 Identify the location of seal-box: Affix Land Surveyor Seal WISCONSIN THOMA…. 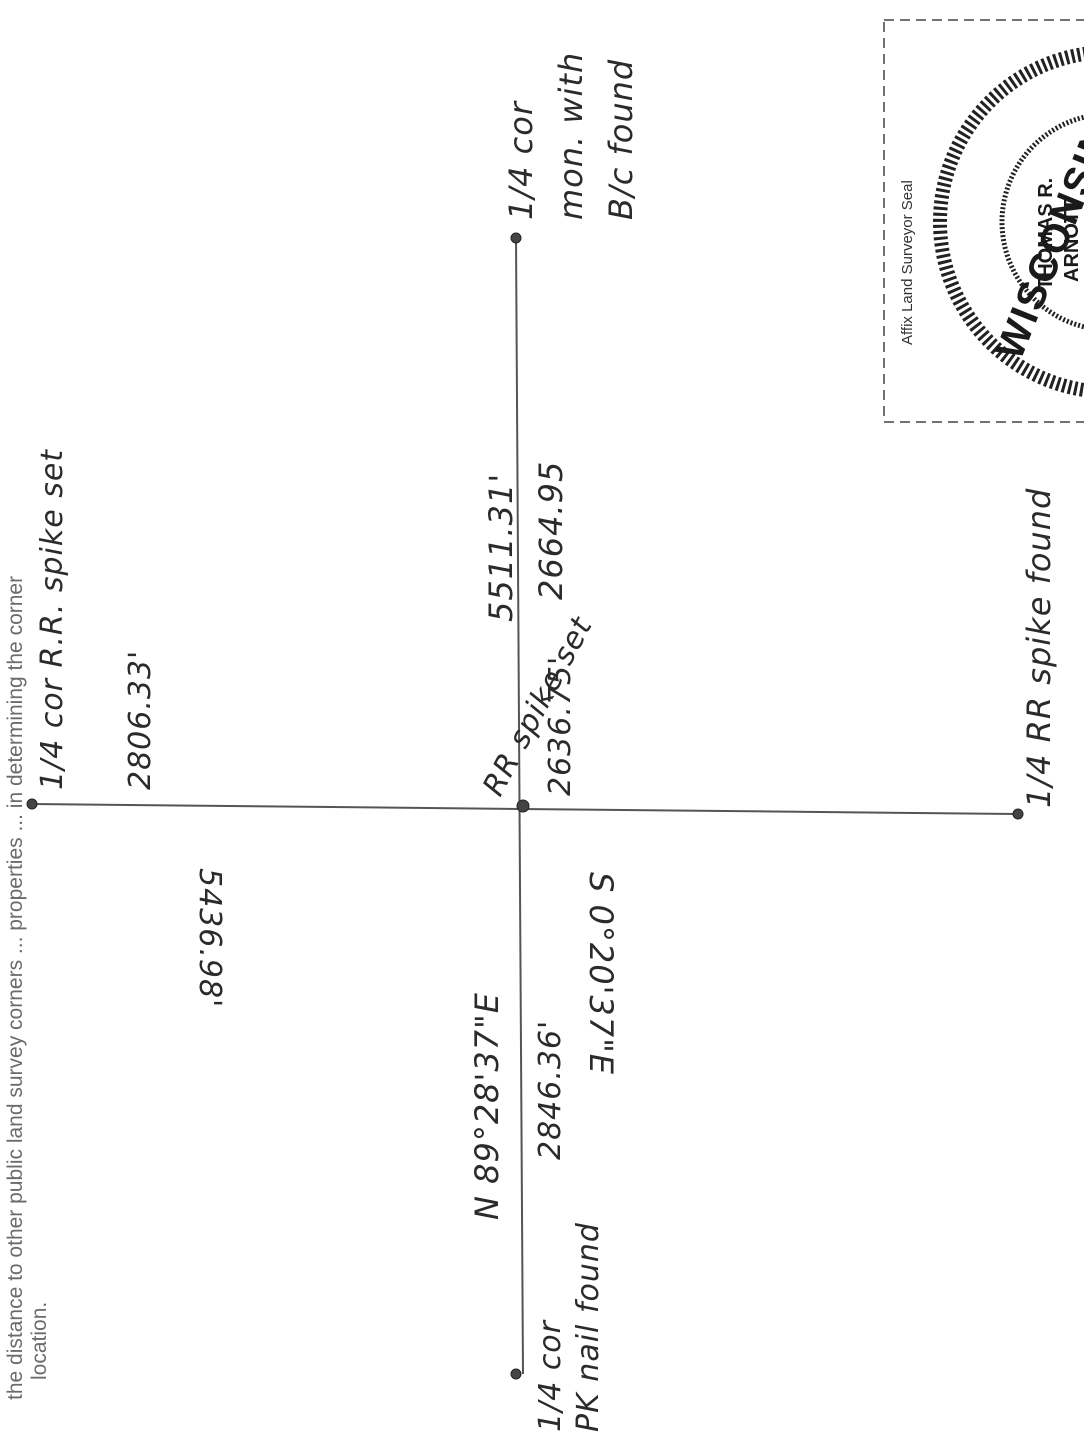
(983, 221).